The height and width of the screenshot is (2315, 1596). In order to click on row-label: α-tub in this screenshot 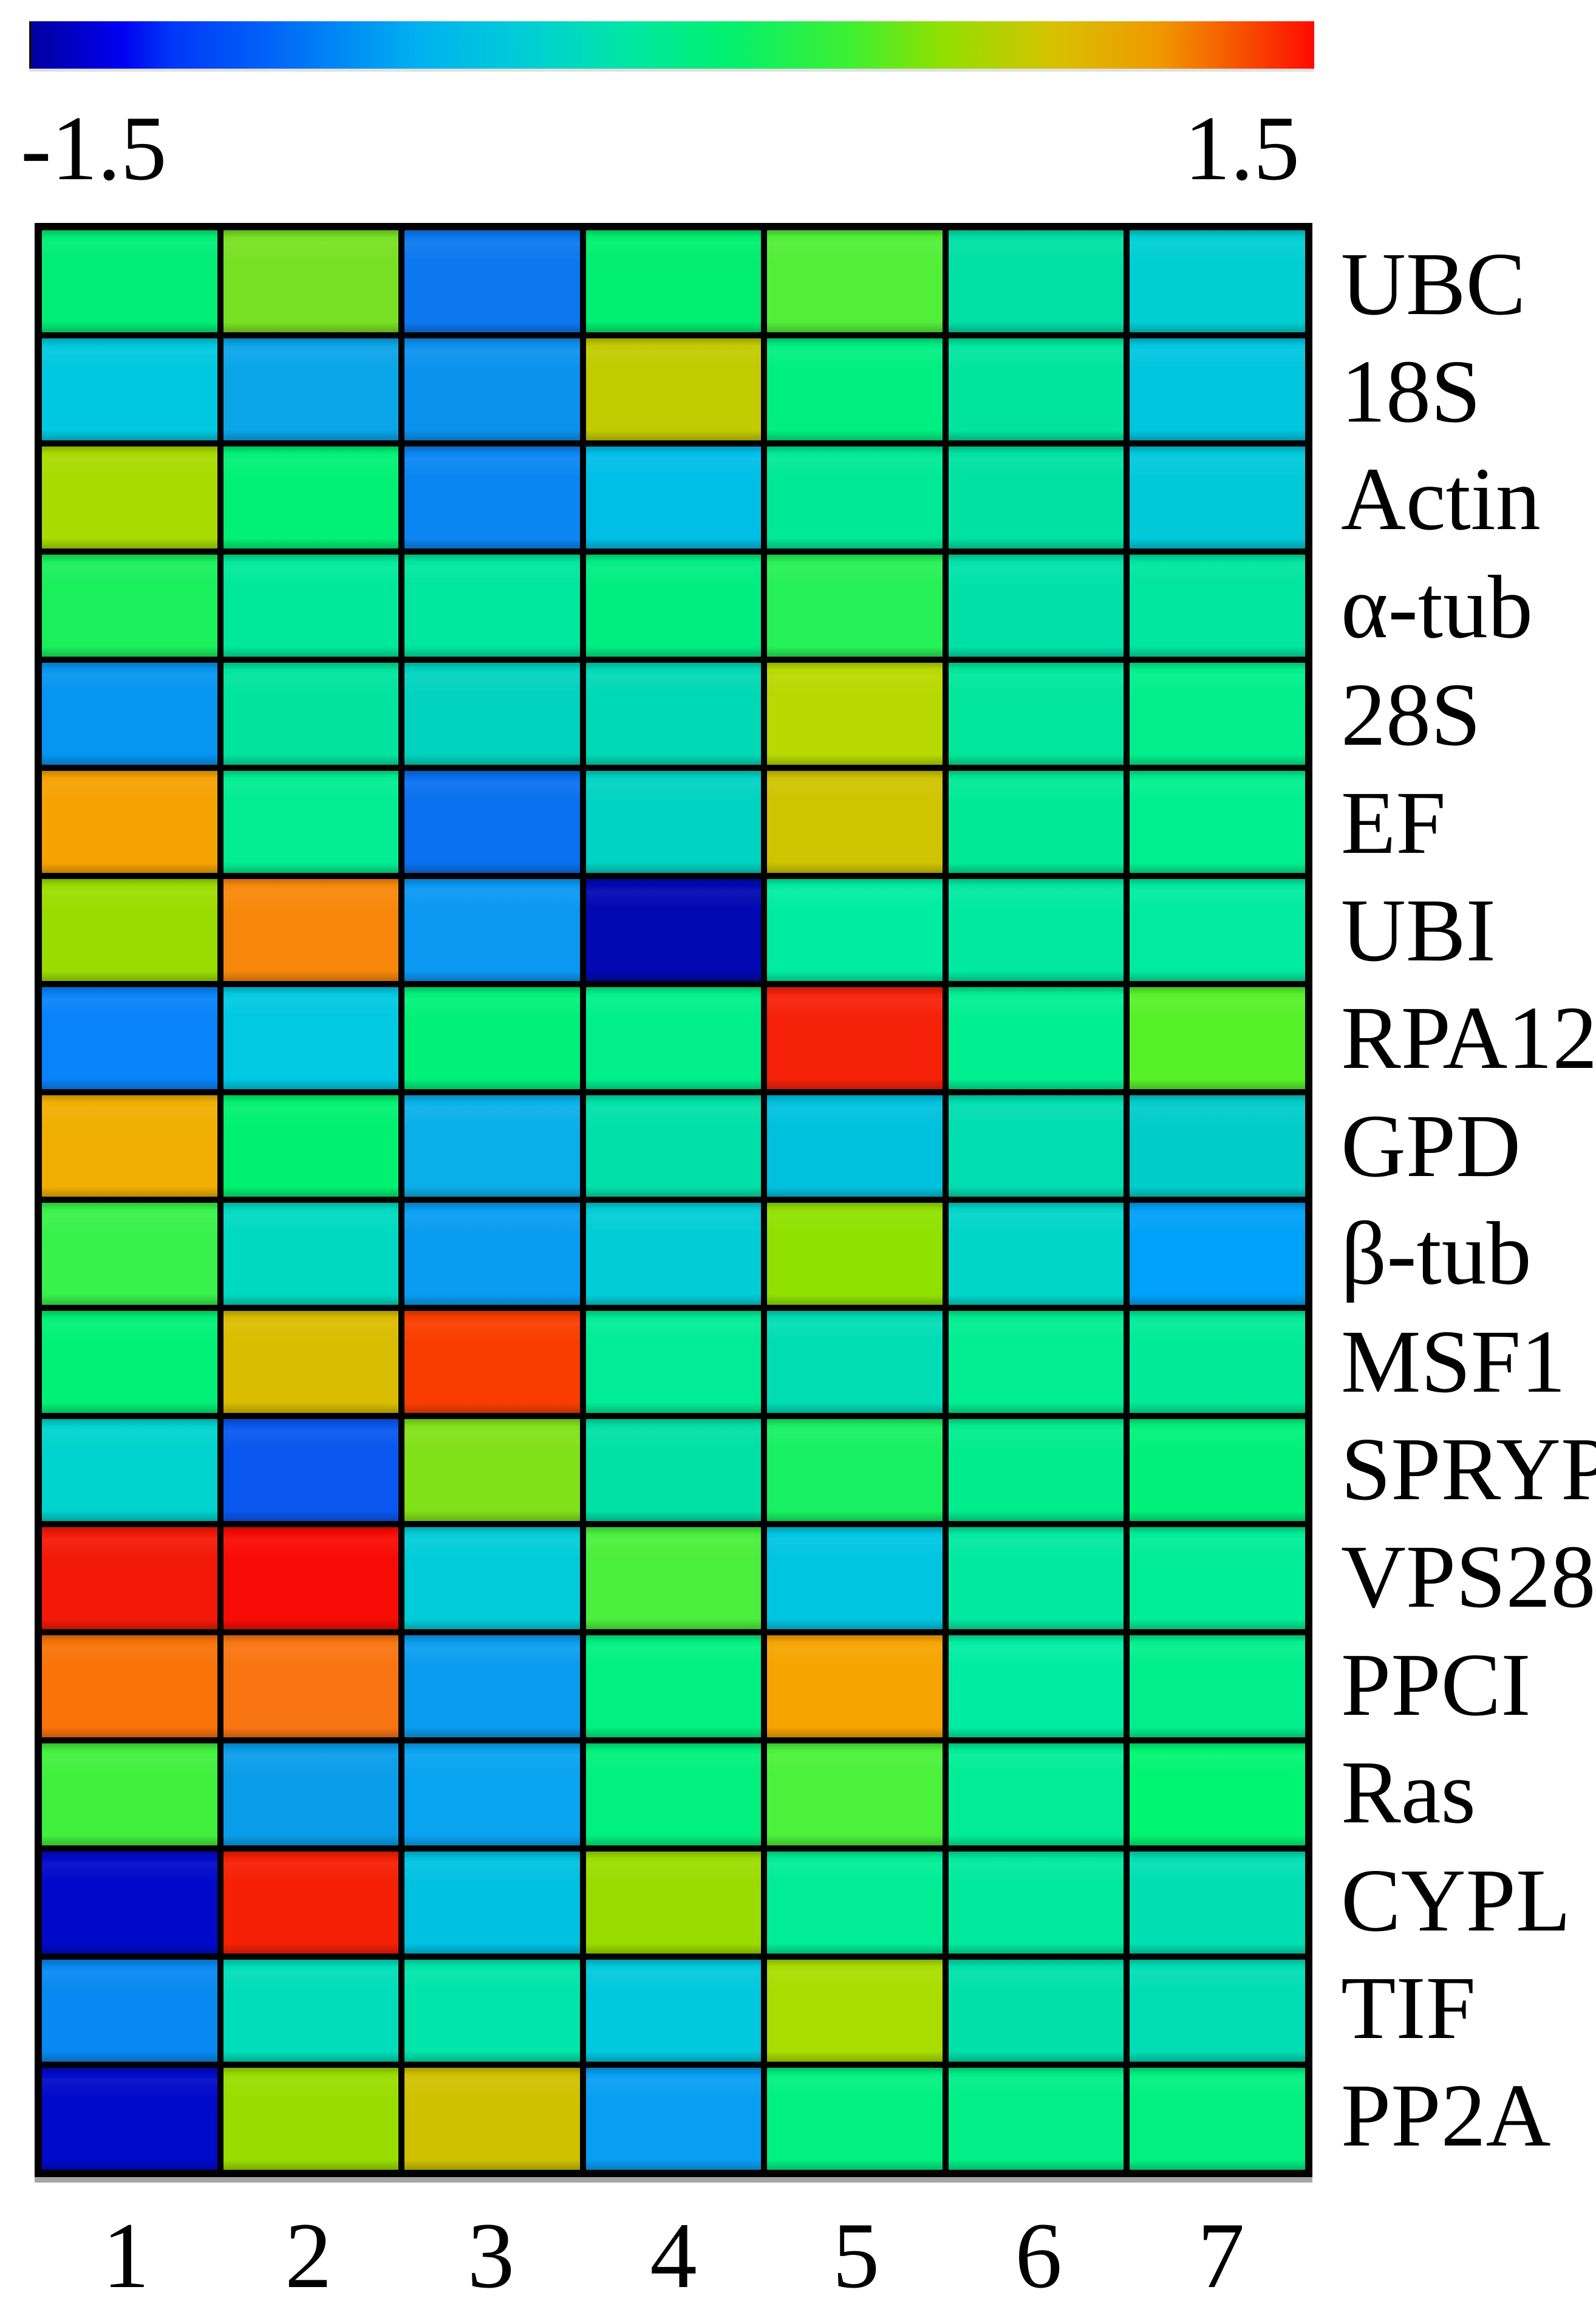, I will do `click(1437, 607)`.